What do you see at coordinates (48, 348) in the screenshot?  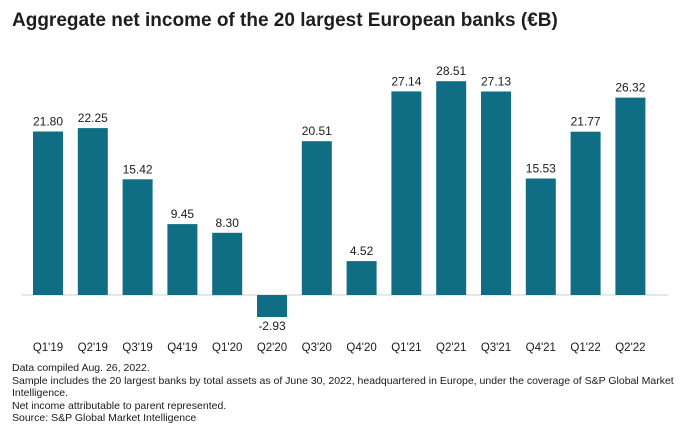 I see `category-label: Q1'19` at bounding box center [48, 348].